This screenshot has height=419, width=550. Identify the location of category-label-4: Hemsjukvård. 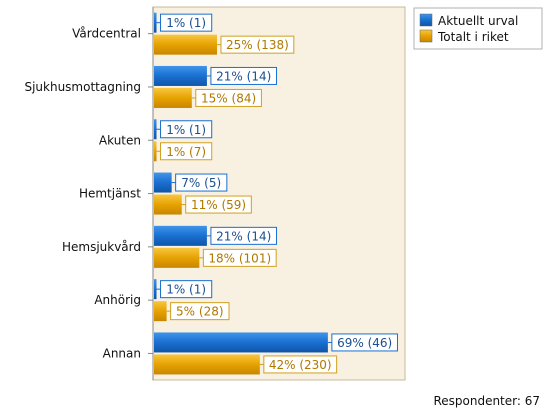
(101, 247).